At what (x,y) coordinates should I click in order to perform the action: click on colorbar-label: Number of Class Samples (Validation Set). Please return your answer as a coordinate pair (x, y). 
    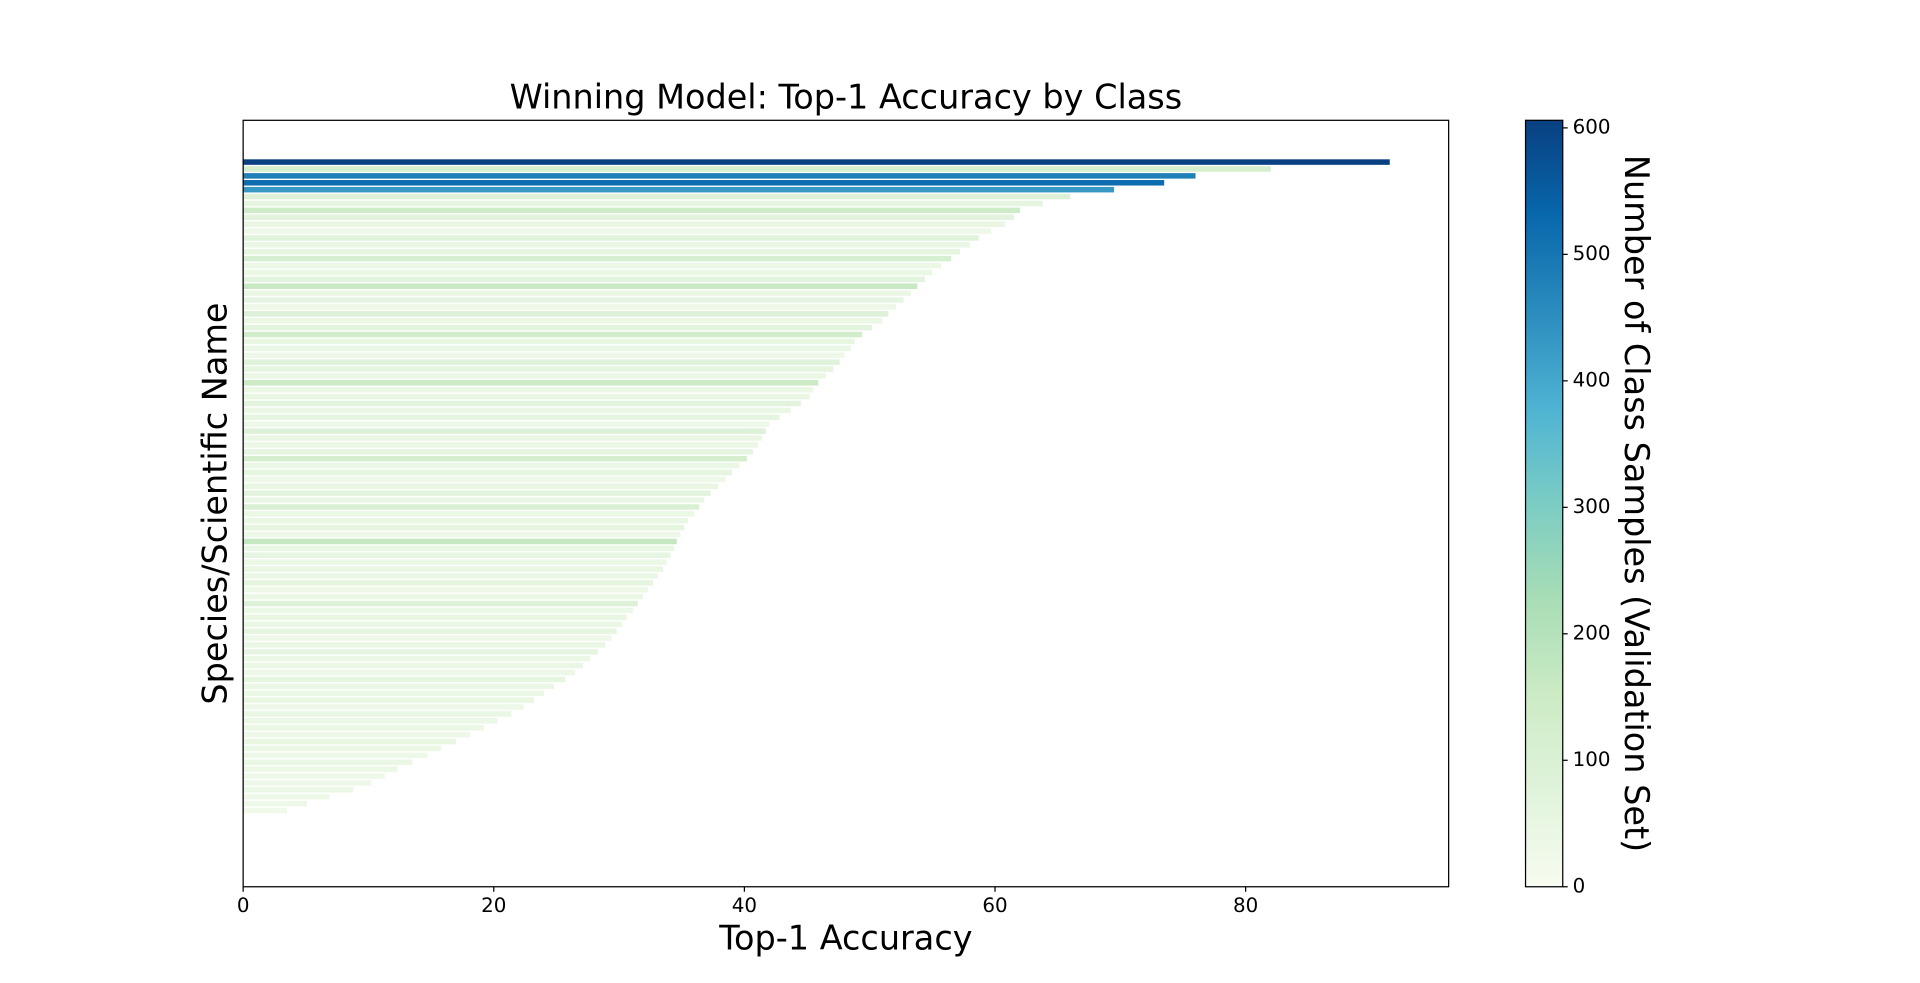
    Looking at the image, I should click on (1636, 503).